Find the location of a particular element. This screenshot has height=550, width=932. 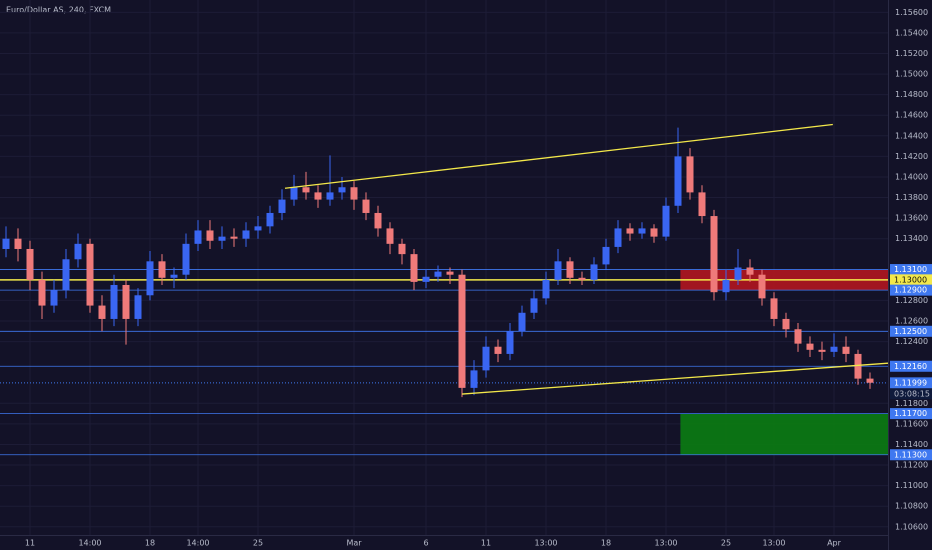

level-label: 1.13000 is located at coordinates (910, 279).